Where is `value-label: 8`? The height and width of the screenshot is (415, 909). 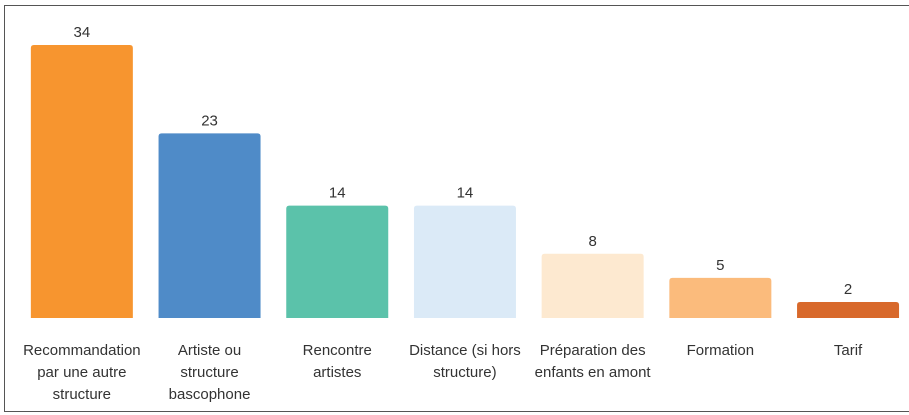
value-label: 8 is located at coordinates (592, 241).